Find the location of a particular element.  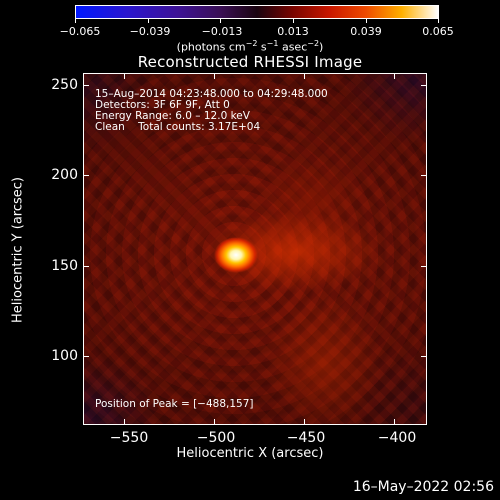

x-tick-label: −500 is located at coordinates (216, 438).